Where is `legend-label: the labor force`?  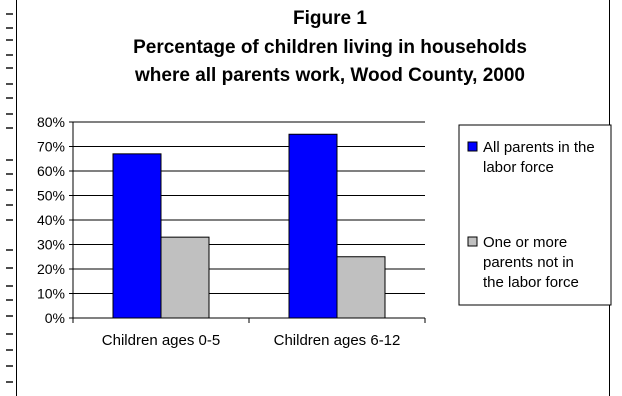
legend-label: the labor force is located at coordinates (531, 282).